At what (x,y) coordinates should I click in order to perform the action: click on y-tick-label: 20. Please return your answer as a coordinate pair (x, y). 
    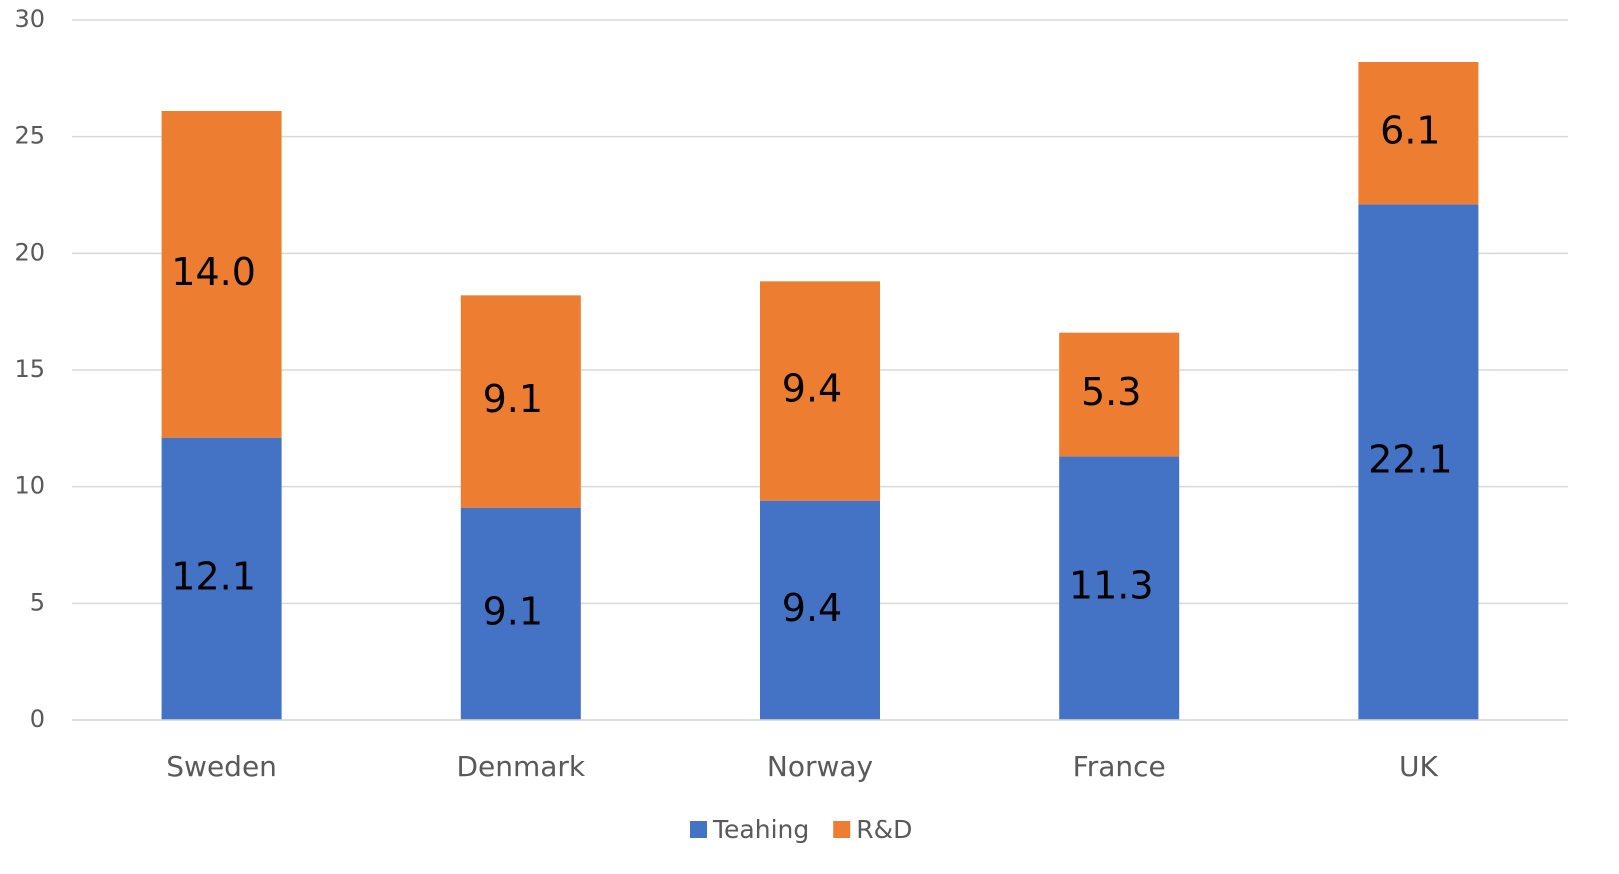
    Looking at the image, I should click on (29, 252).